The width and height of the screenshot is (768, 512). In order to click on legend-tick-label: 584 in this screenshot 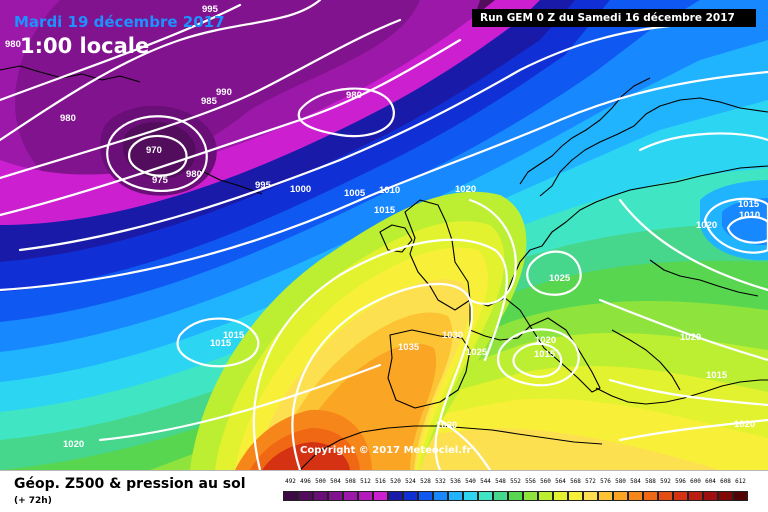, I will do `click(635, 481)`.